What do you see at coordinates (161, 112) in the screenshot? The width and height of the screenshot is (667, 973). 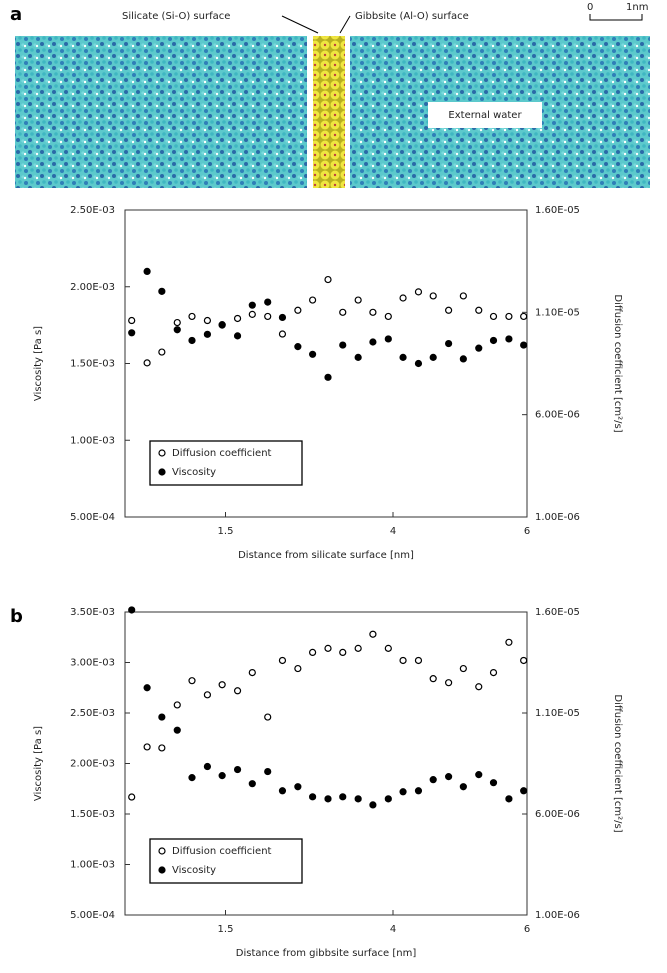 I see `water-region` at bounding box center [161, 112].